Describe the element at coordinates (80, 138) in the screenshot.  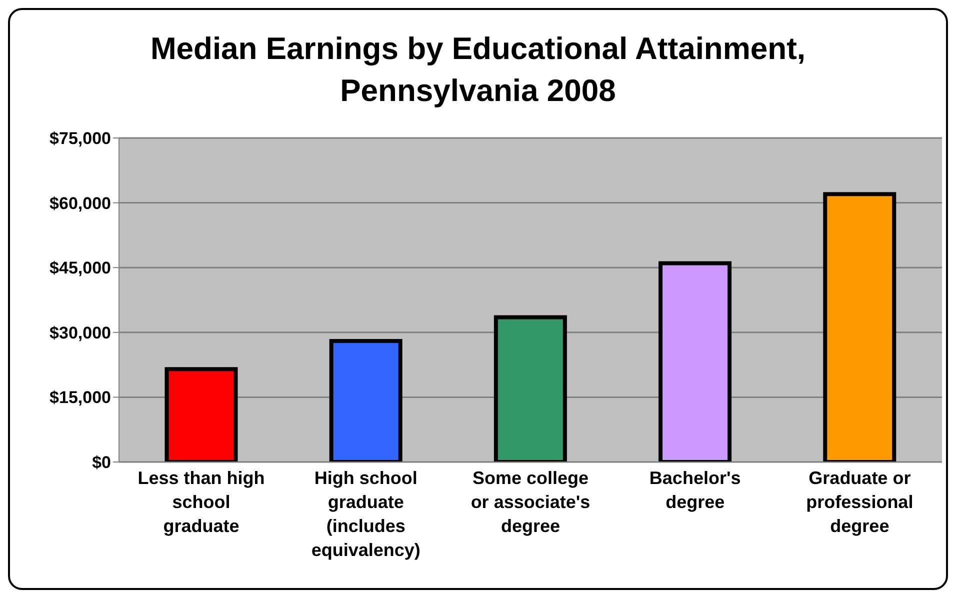
I see `y-tick-label: $75,000` at that location.